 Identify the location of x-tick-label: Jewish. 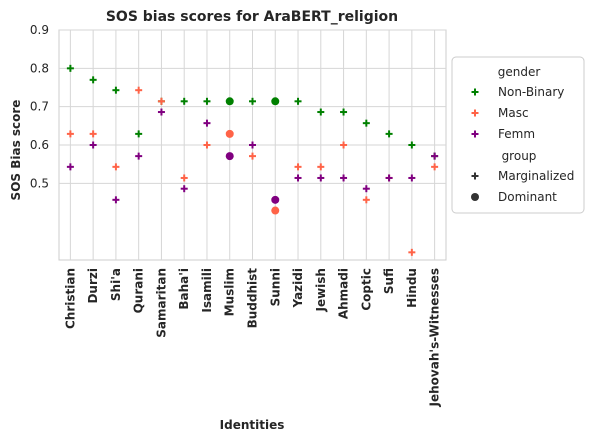
(321, 290).